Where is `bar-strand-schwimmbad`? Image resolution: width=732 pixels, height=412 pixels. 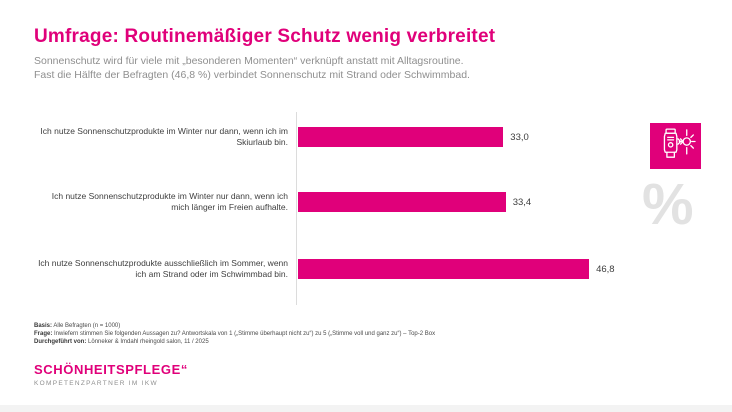 bar-strand-schwimmbad is located at coordinates (444, 269).